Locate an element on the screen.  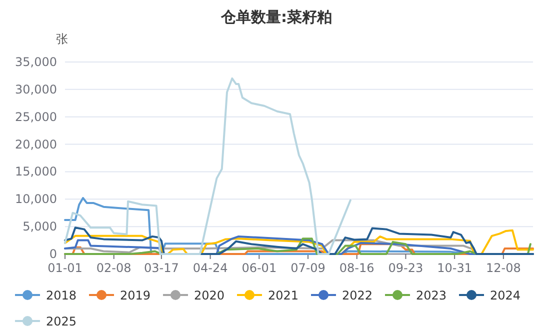
y-axis-title: 张 is located at coordinates (62, 39).